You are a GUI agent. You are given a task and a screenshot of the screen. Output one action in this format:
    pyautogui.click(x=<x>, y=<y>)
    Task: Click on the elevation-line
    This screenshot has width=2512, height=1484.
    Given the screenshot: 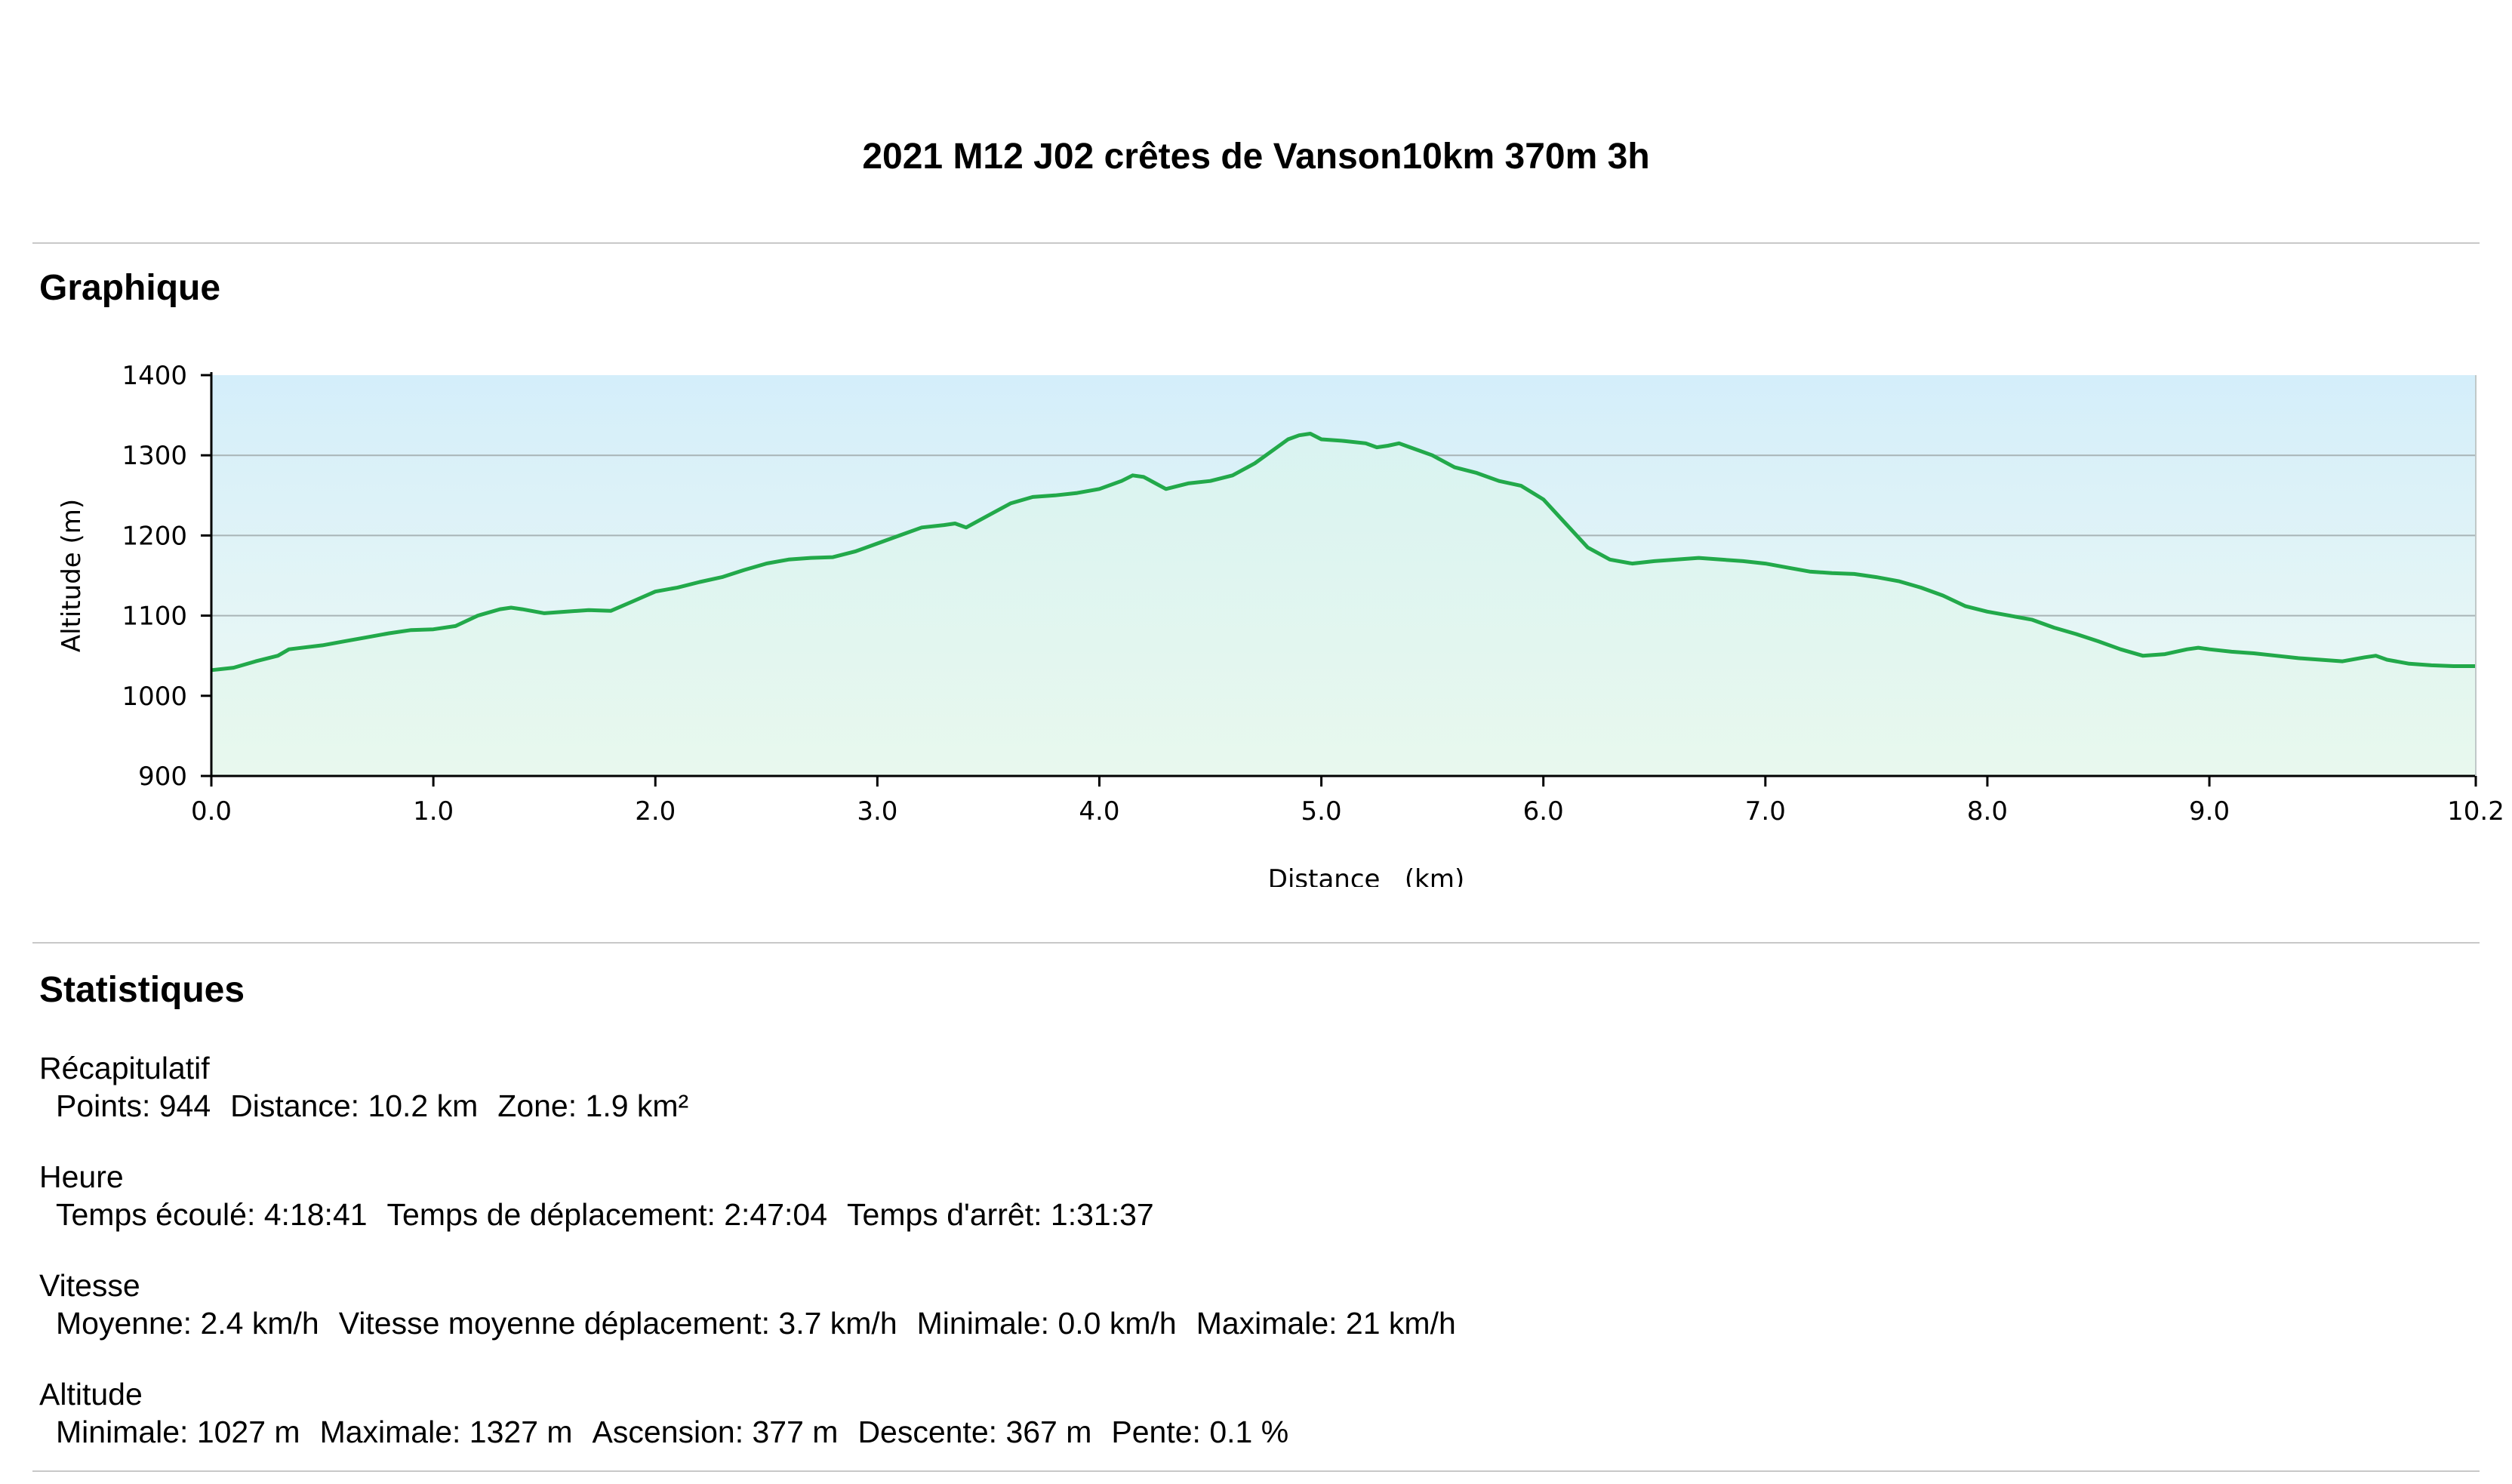 What is the action you would take?
    pyautogui.click(x=1343, y=552)
    